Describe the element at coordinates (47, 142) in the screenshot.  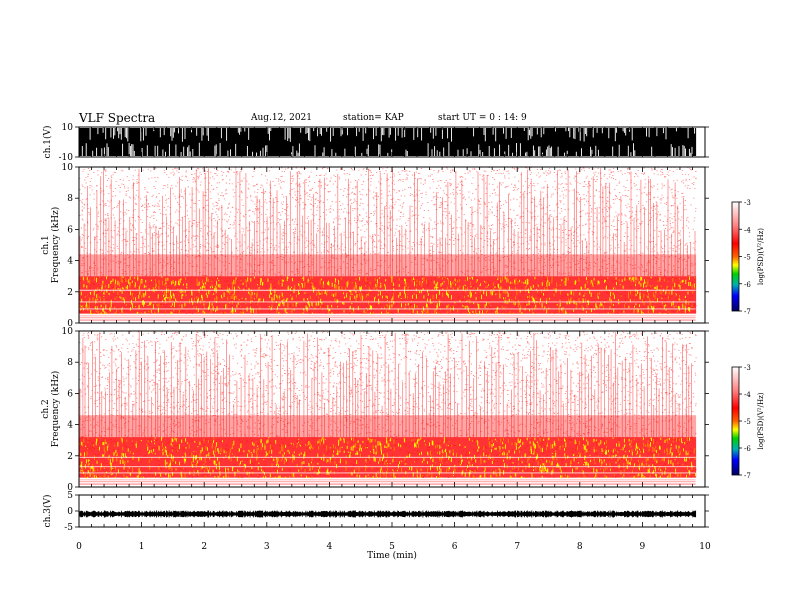
I see `y-axis-label: ch.1(V)` at that location.